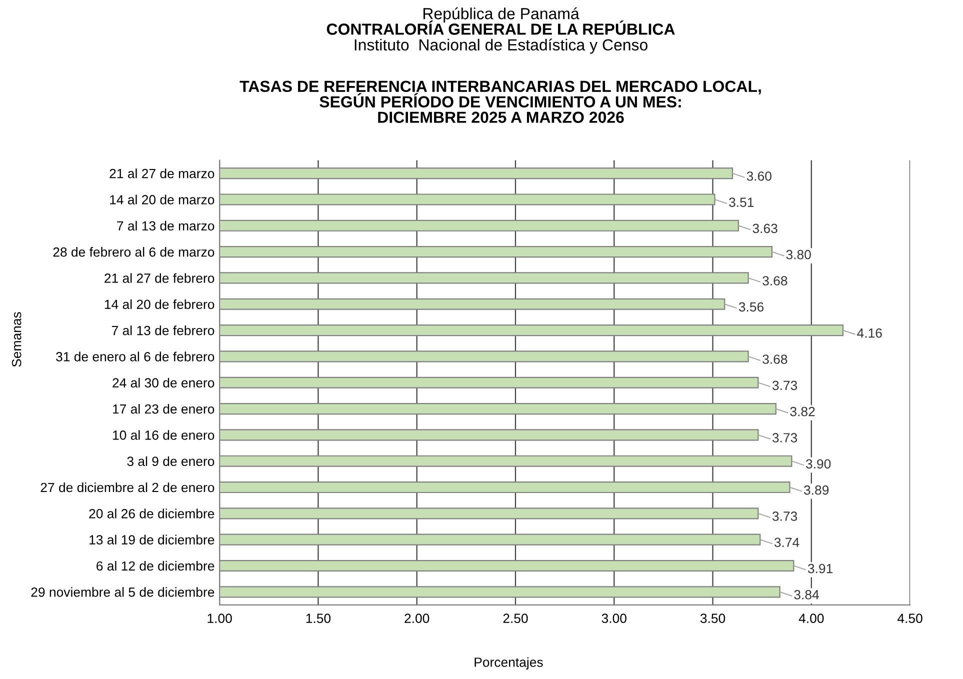 The height and width of the screenshot is (679, 963). What do you see at coordinates (170, 461) in the screenshot?
I see `y-tick-label: 3 al 9 de enero` at bounding box center [170, 461].